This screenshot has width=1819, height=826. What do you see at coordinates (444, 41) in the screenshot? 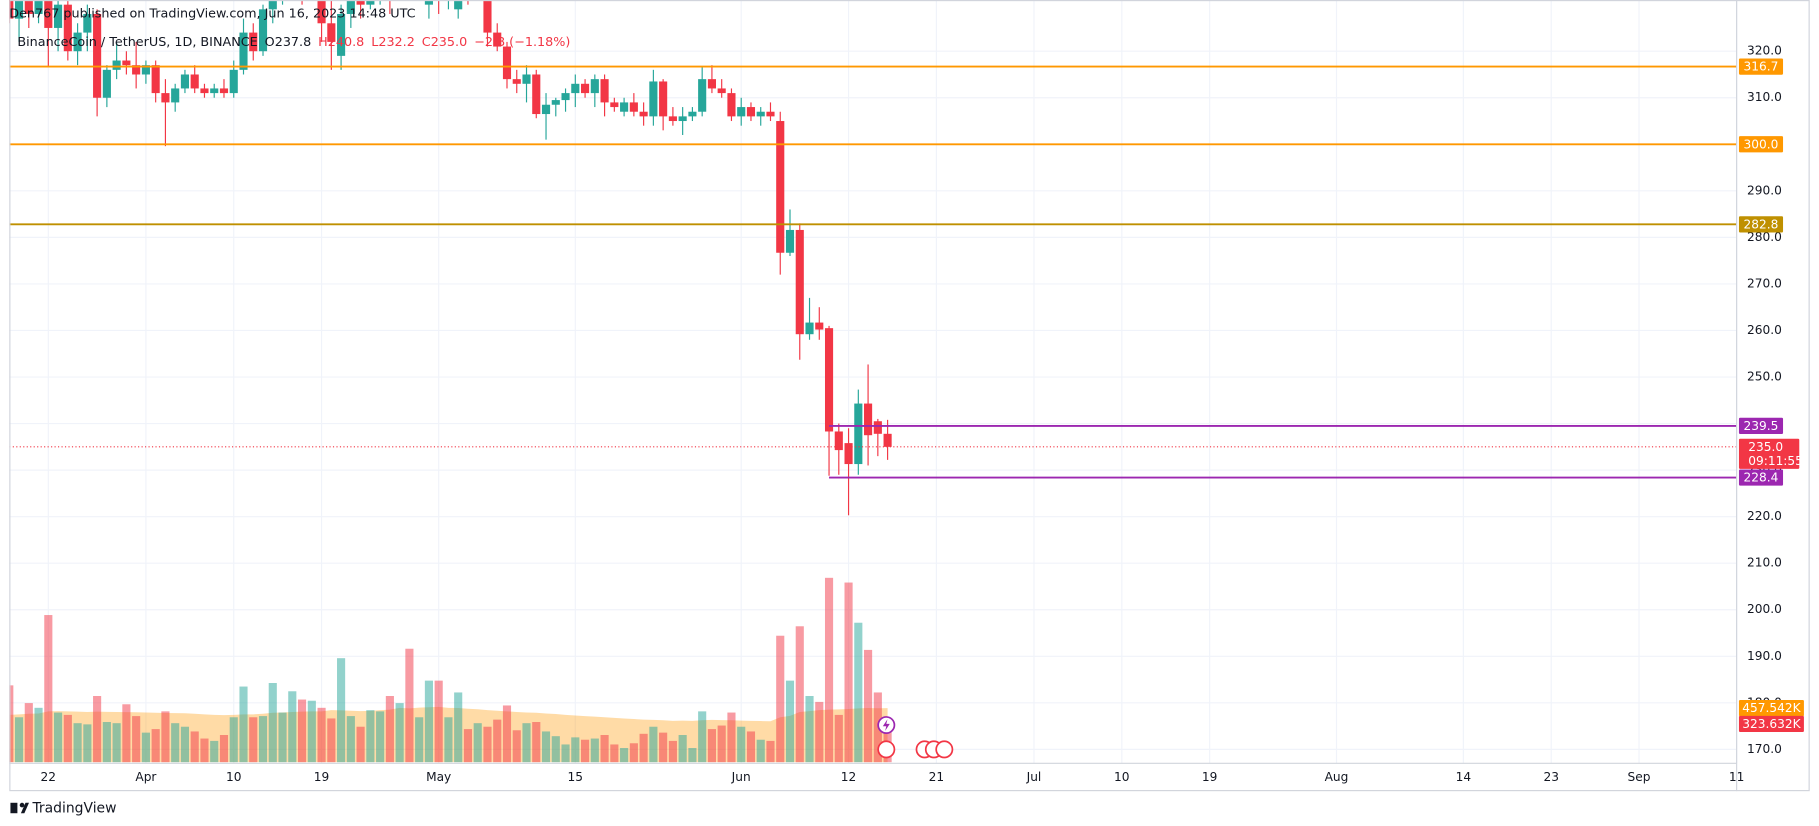
I see `legend-value: C235.0` at bounding box center [444, 41].